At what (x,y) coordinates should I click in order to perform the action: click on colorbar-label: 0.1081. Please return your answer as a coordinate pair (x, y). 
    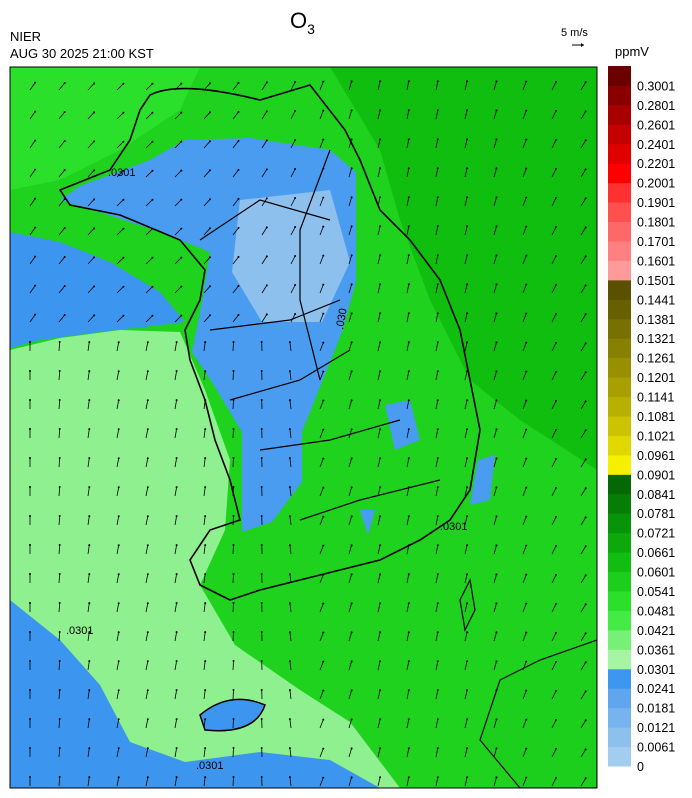
    Looking at the image, I should click on (656, 417).